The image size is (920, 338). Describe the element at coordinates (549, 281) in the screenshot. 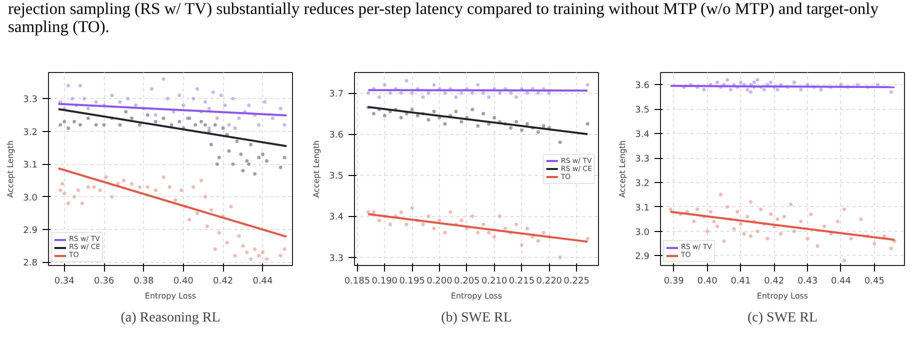

I see `x-tick-label: 0.220` at that location.